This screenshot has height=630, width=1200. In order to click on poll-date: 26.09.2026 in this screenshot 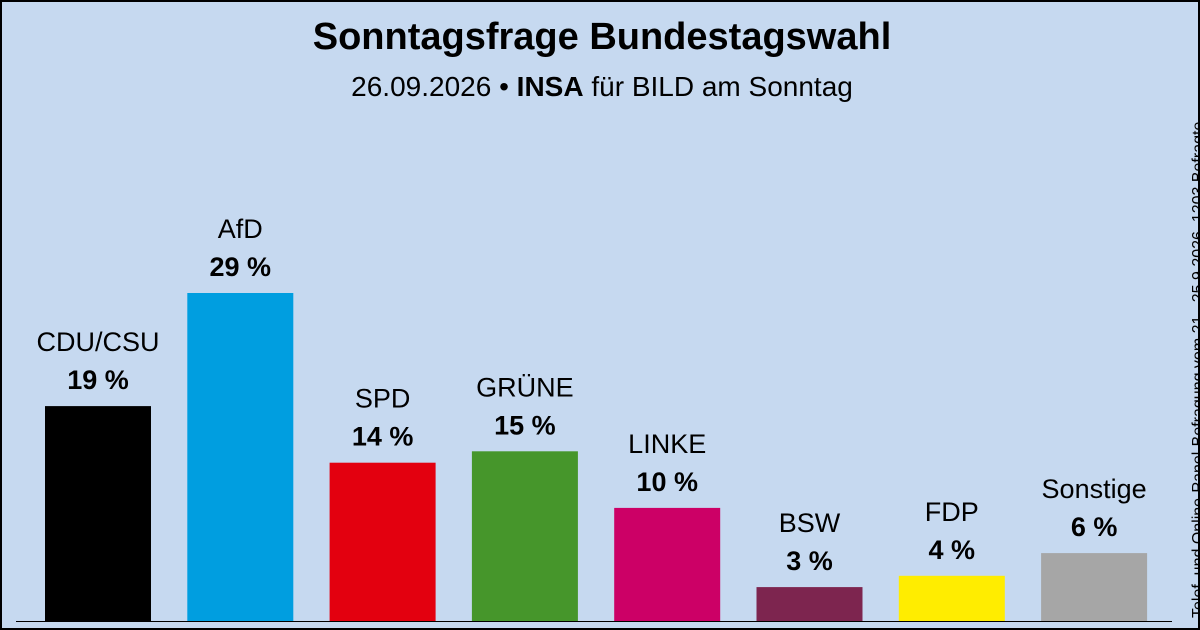, I will do `click(421, 86)`.